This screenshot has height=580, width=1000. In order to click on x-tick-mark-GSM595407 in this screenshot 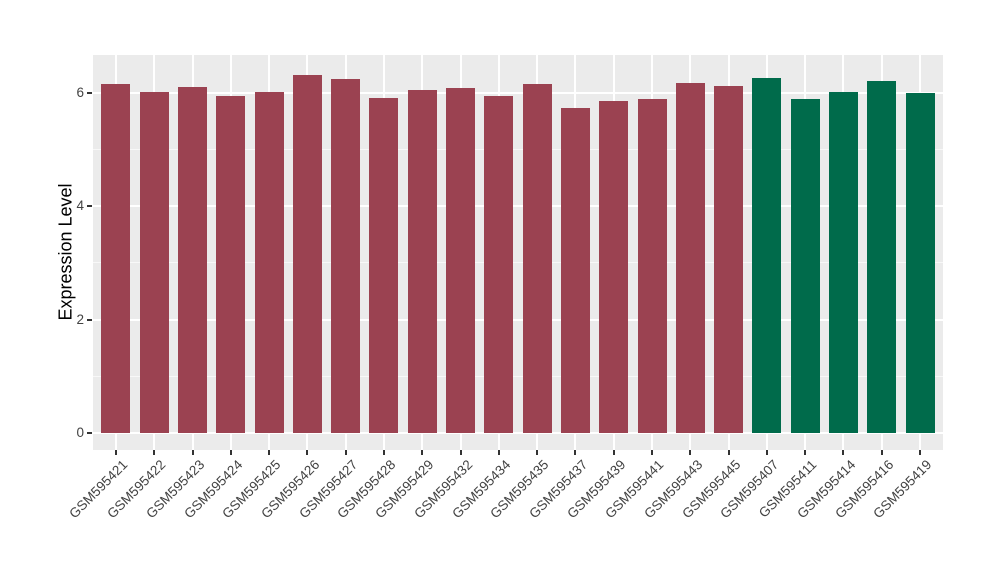, I will do `click(766, 452)`.